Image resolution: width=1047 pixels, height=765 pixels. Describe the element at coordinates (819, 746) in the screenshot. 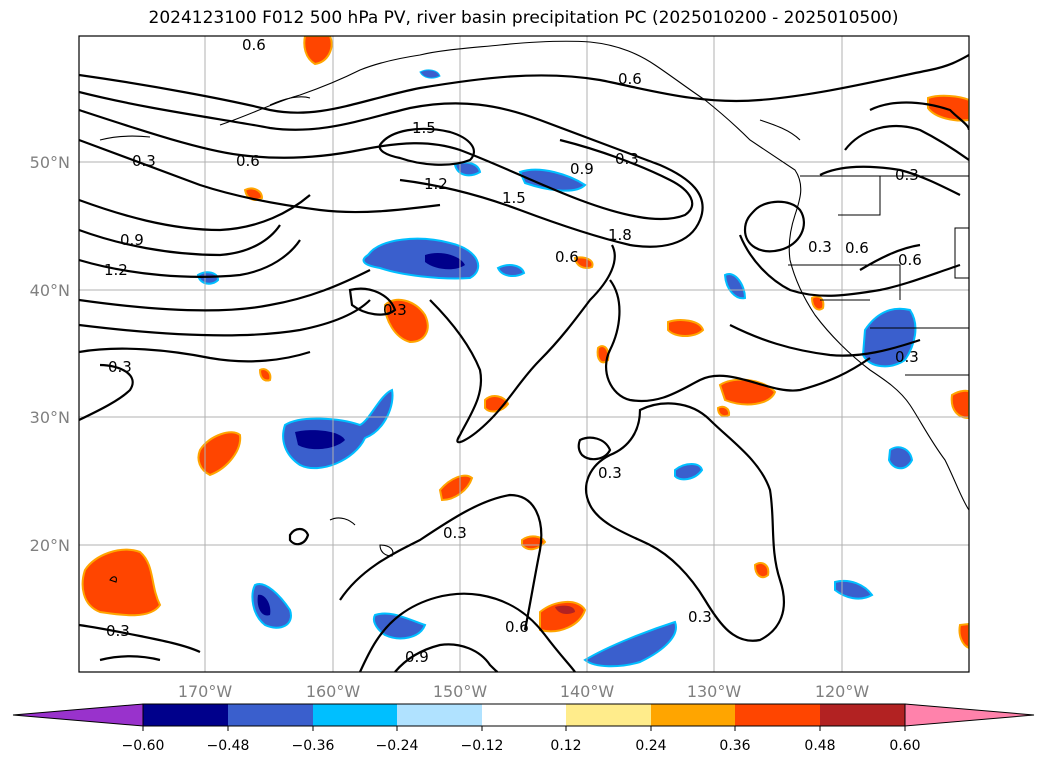

I see `colorbar-tick-label: 0.48` at that location.